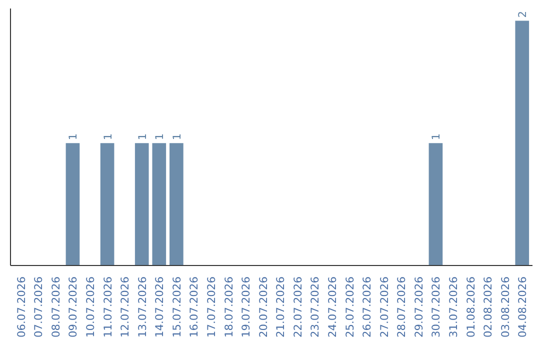 The image size is (540, 340). What do you see at coordinates (159, 307) in the screenshot?
I see `x-tick-label: 14.07.2026` at bounding box center [159, 307].